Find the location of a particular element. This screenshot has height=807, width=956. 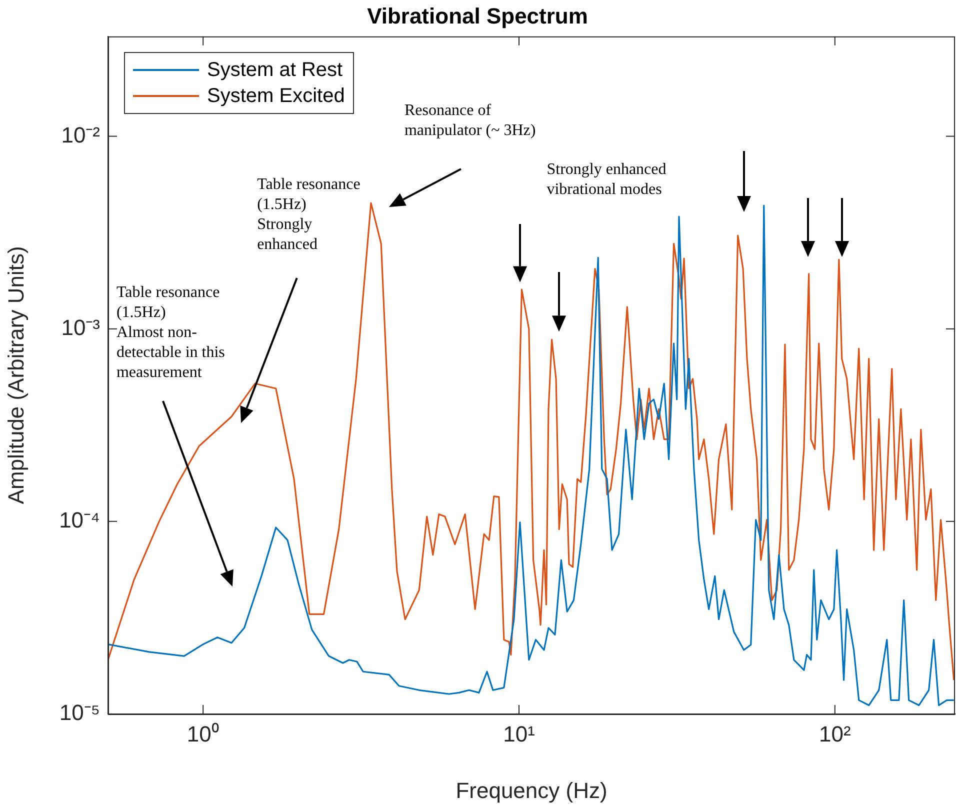

y-axis-title: Amplitude (Arbitrary Units) is located at coordinates (15, 375).